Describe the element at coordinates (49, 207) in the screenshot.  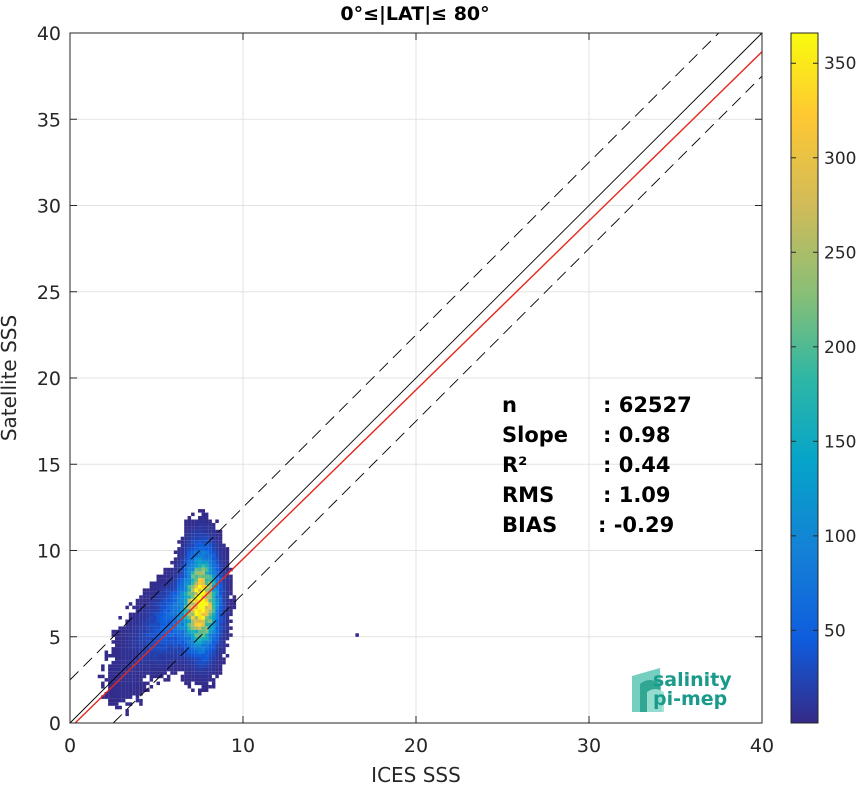
I see `y-tick-label: 30` at that location.